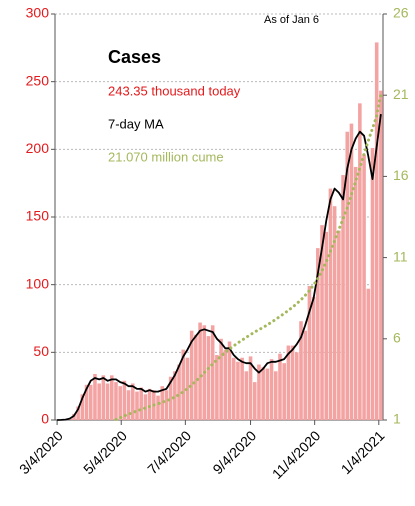 Image resolution: width=415 pixels, height=506 pixels. I want to click on y2-tick-label: 21, so click(401, 94).